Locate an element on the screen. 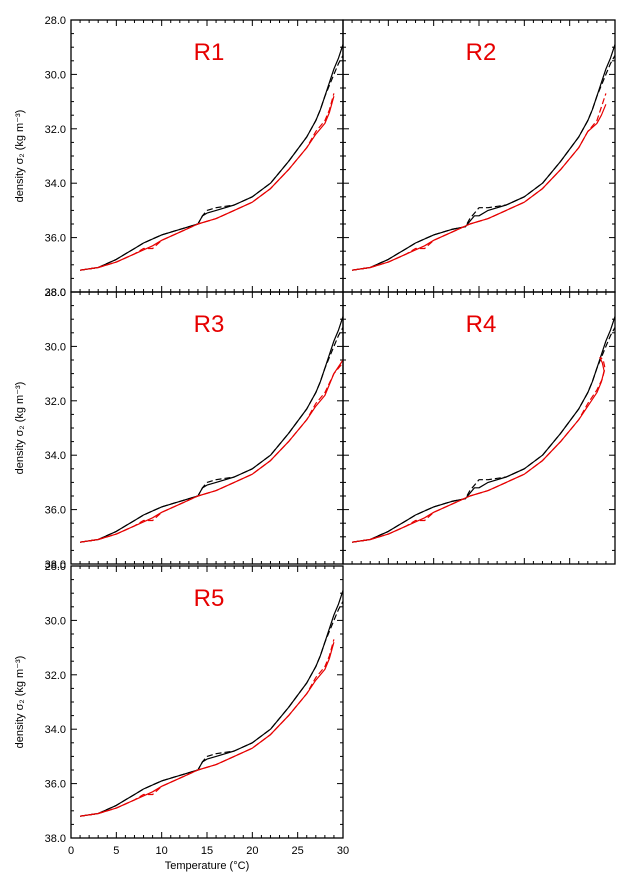 The width and height of the screenshot is (635, 894). x-axis-label: Temperature (°C) is located at coordinates (207, 866).